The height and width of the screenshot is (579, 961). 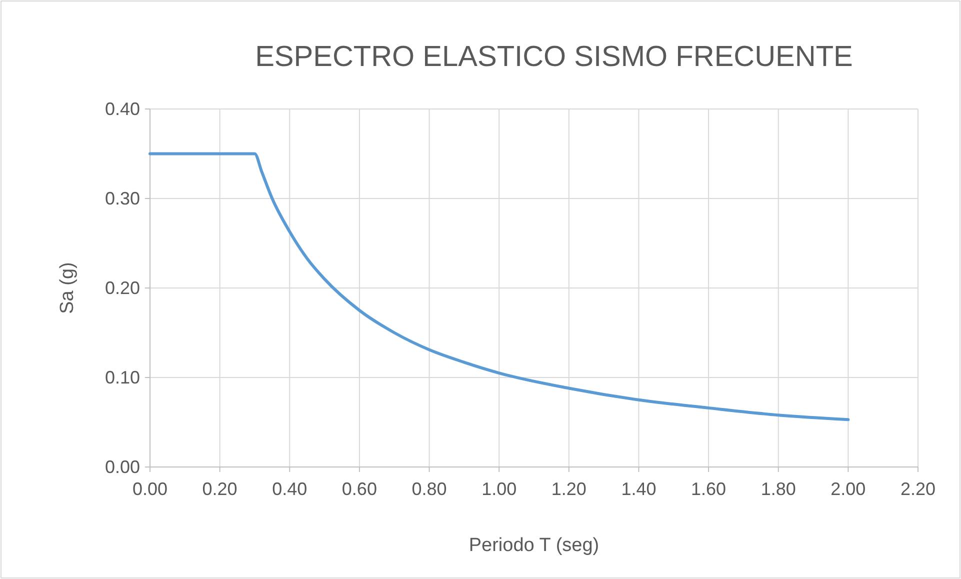 I want to click on x-tick-label: 2.20, so click(x=918, y=489).